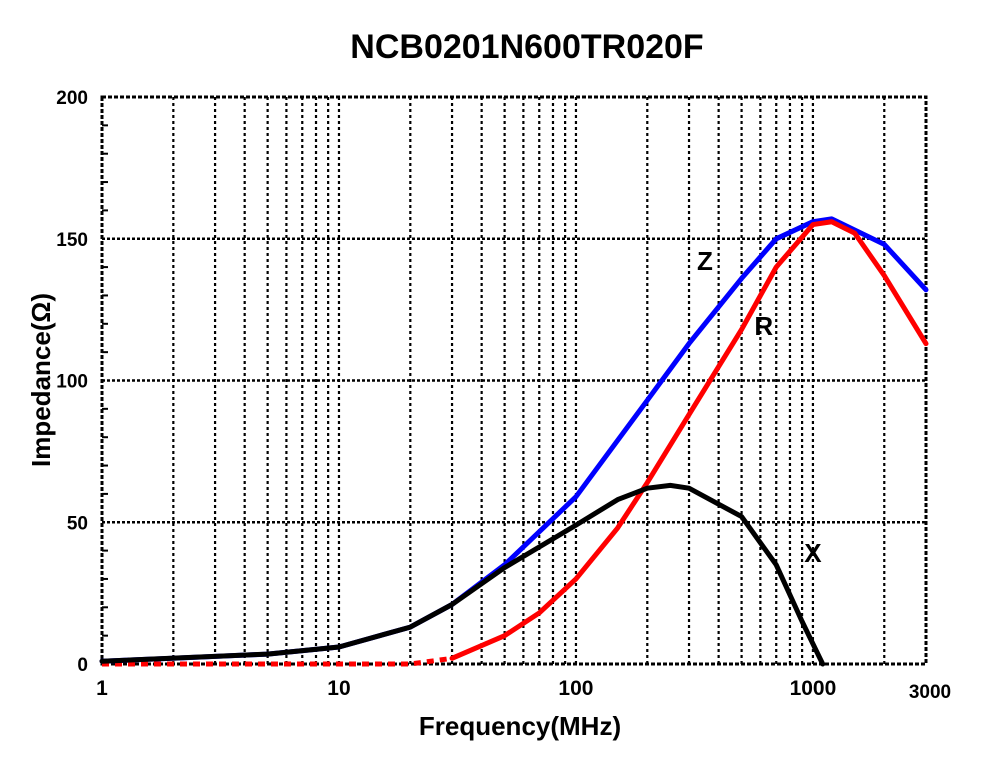 This screenshot has width=986, height=775. Describe the element at coordinates (338, 688) in the screenshot. I see `x-tick-label: 10` at that location.